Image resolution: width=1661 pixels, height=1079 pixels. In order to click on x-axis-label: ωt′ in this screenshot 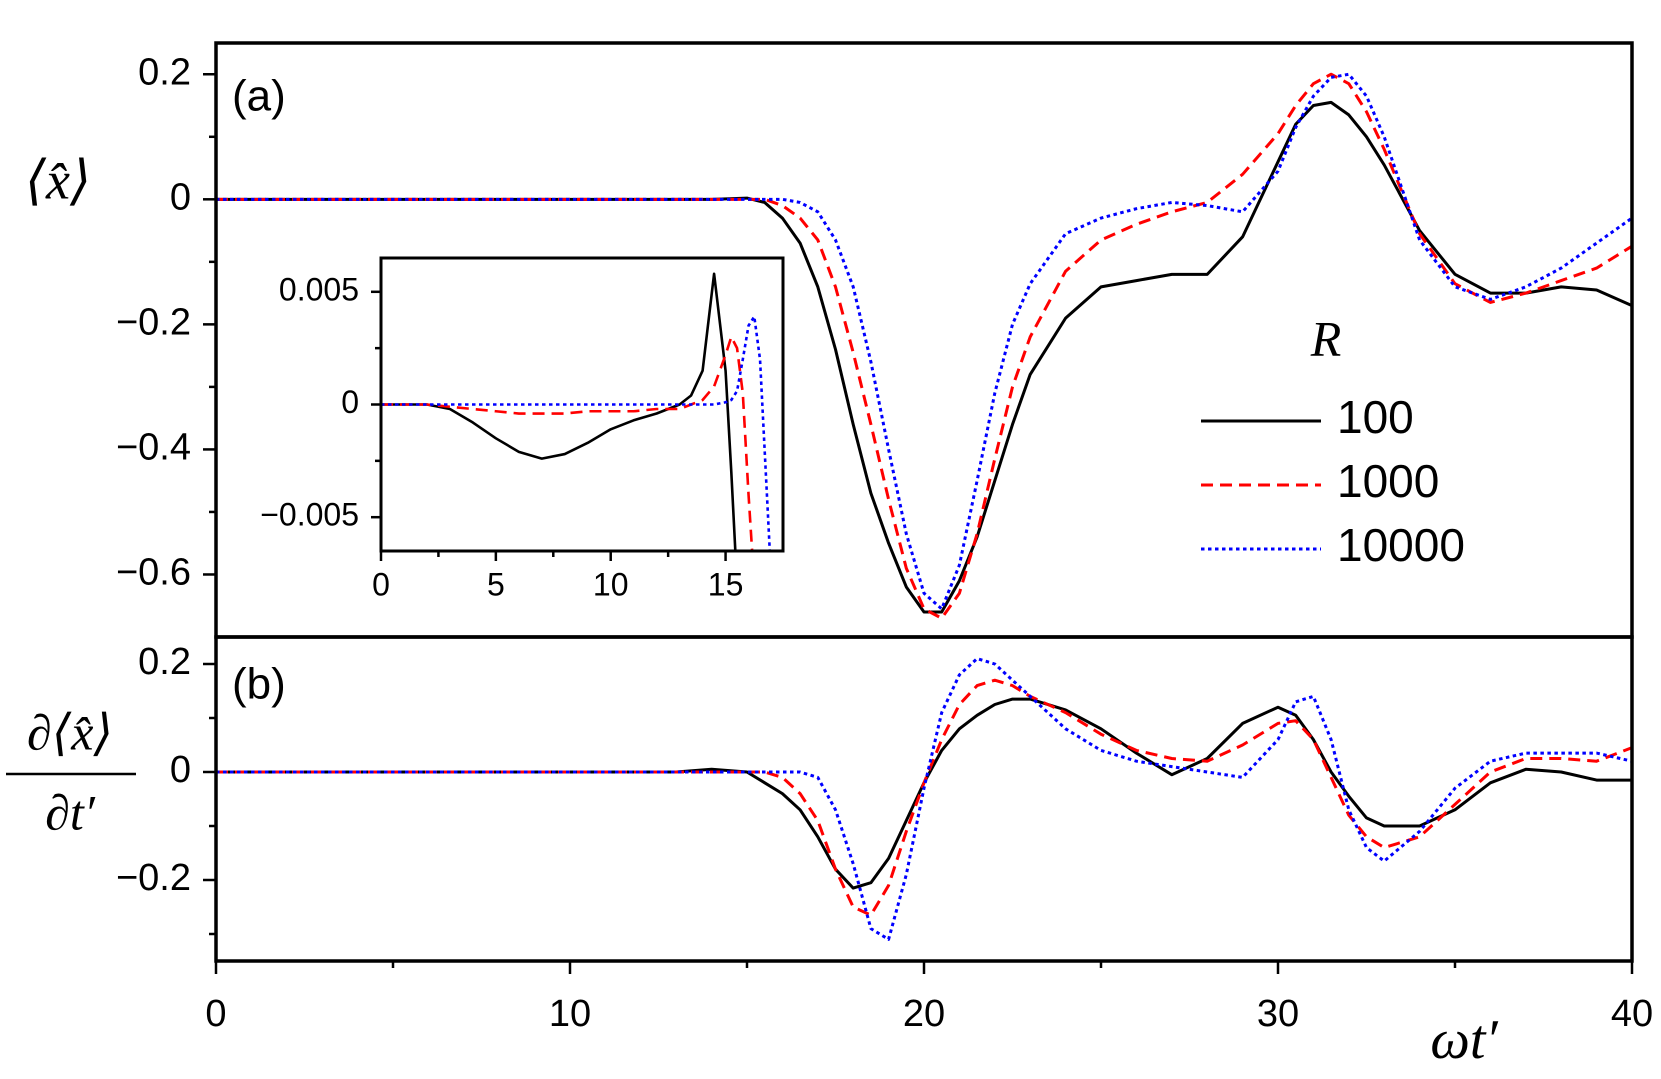, I will do `click(1464, 1040)`.